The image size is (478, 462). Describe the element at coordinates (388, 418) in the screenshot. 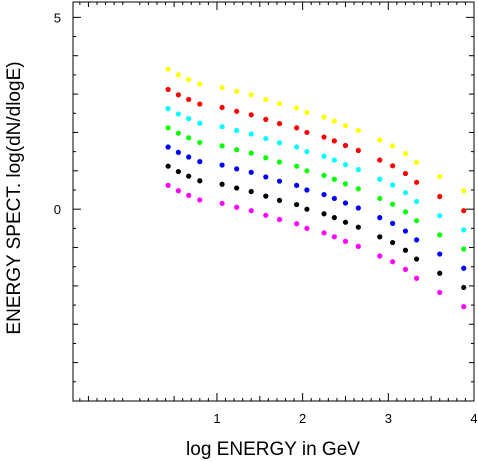

I see `x-tick-label: 3` at that location.